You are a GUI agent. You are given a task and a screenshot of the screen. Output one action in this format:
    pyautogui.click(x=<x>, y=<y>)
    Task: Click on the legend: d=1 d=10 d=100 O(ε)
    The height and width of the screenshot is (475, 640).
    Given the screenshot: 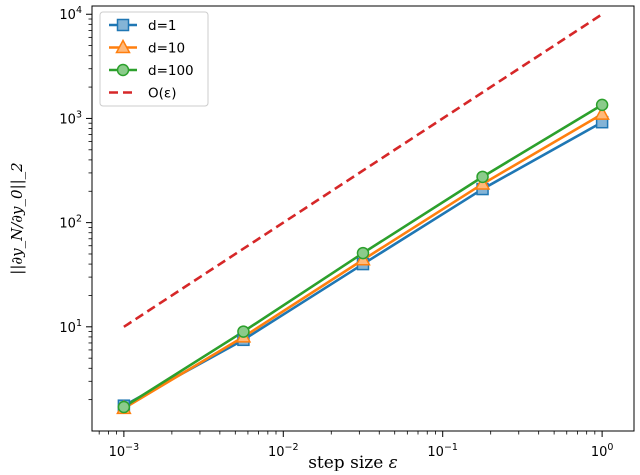 What is the action you would take?
    pyautogui.click(x=154, y=59)
    